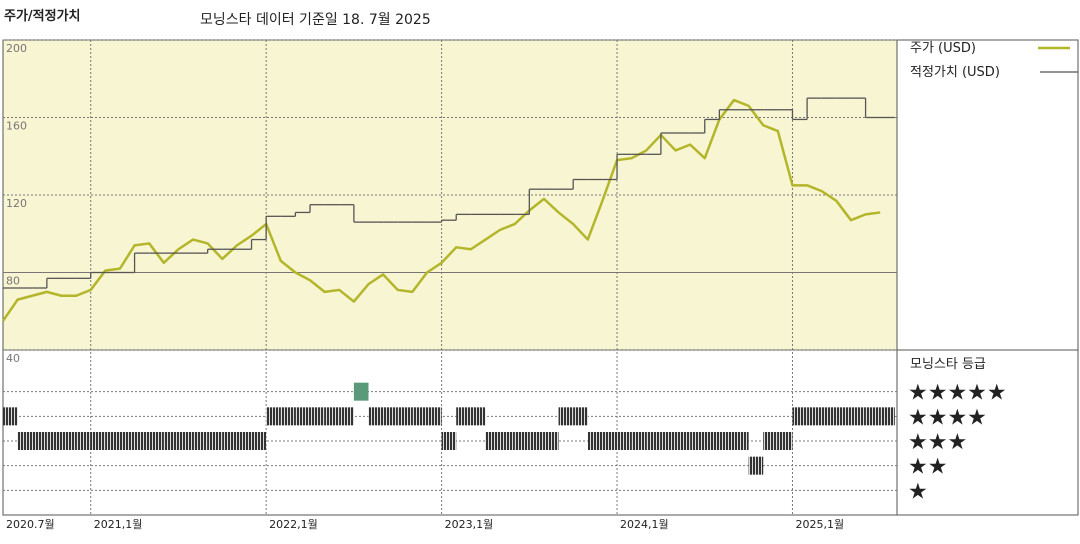 This screenshot has height=544, width=1080. I want to click on rating-label: ★★★★★, so click(957, 393).